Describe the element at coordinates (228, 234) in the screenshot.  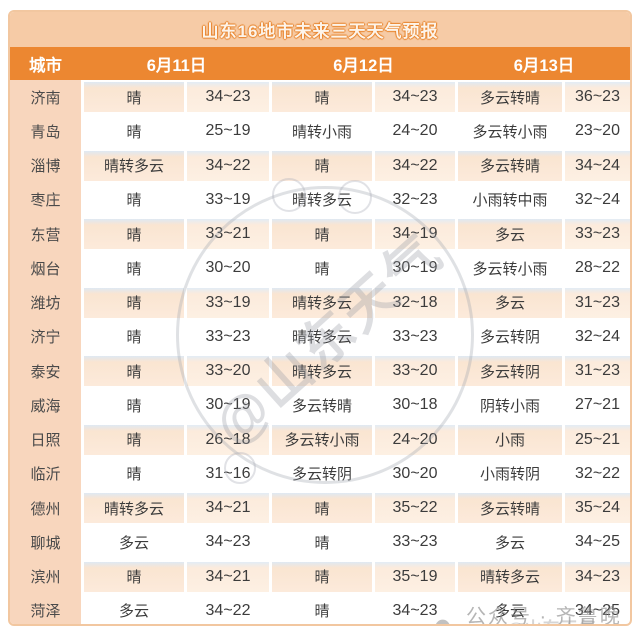
I see `temp-cell: 33~21` at that location.